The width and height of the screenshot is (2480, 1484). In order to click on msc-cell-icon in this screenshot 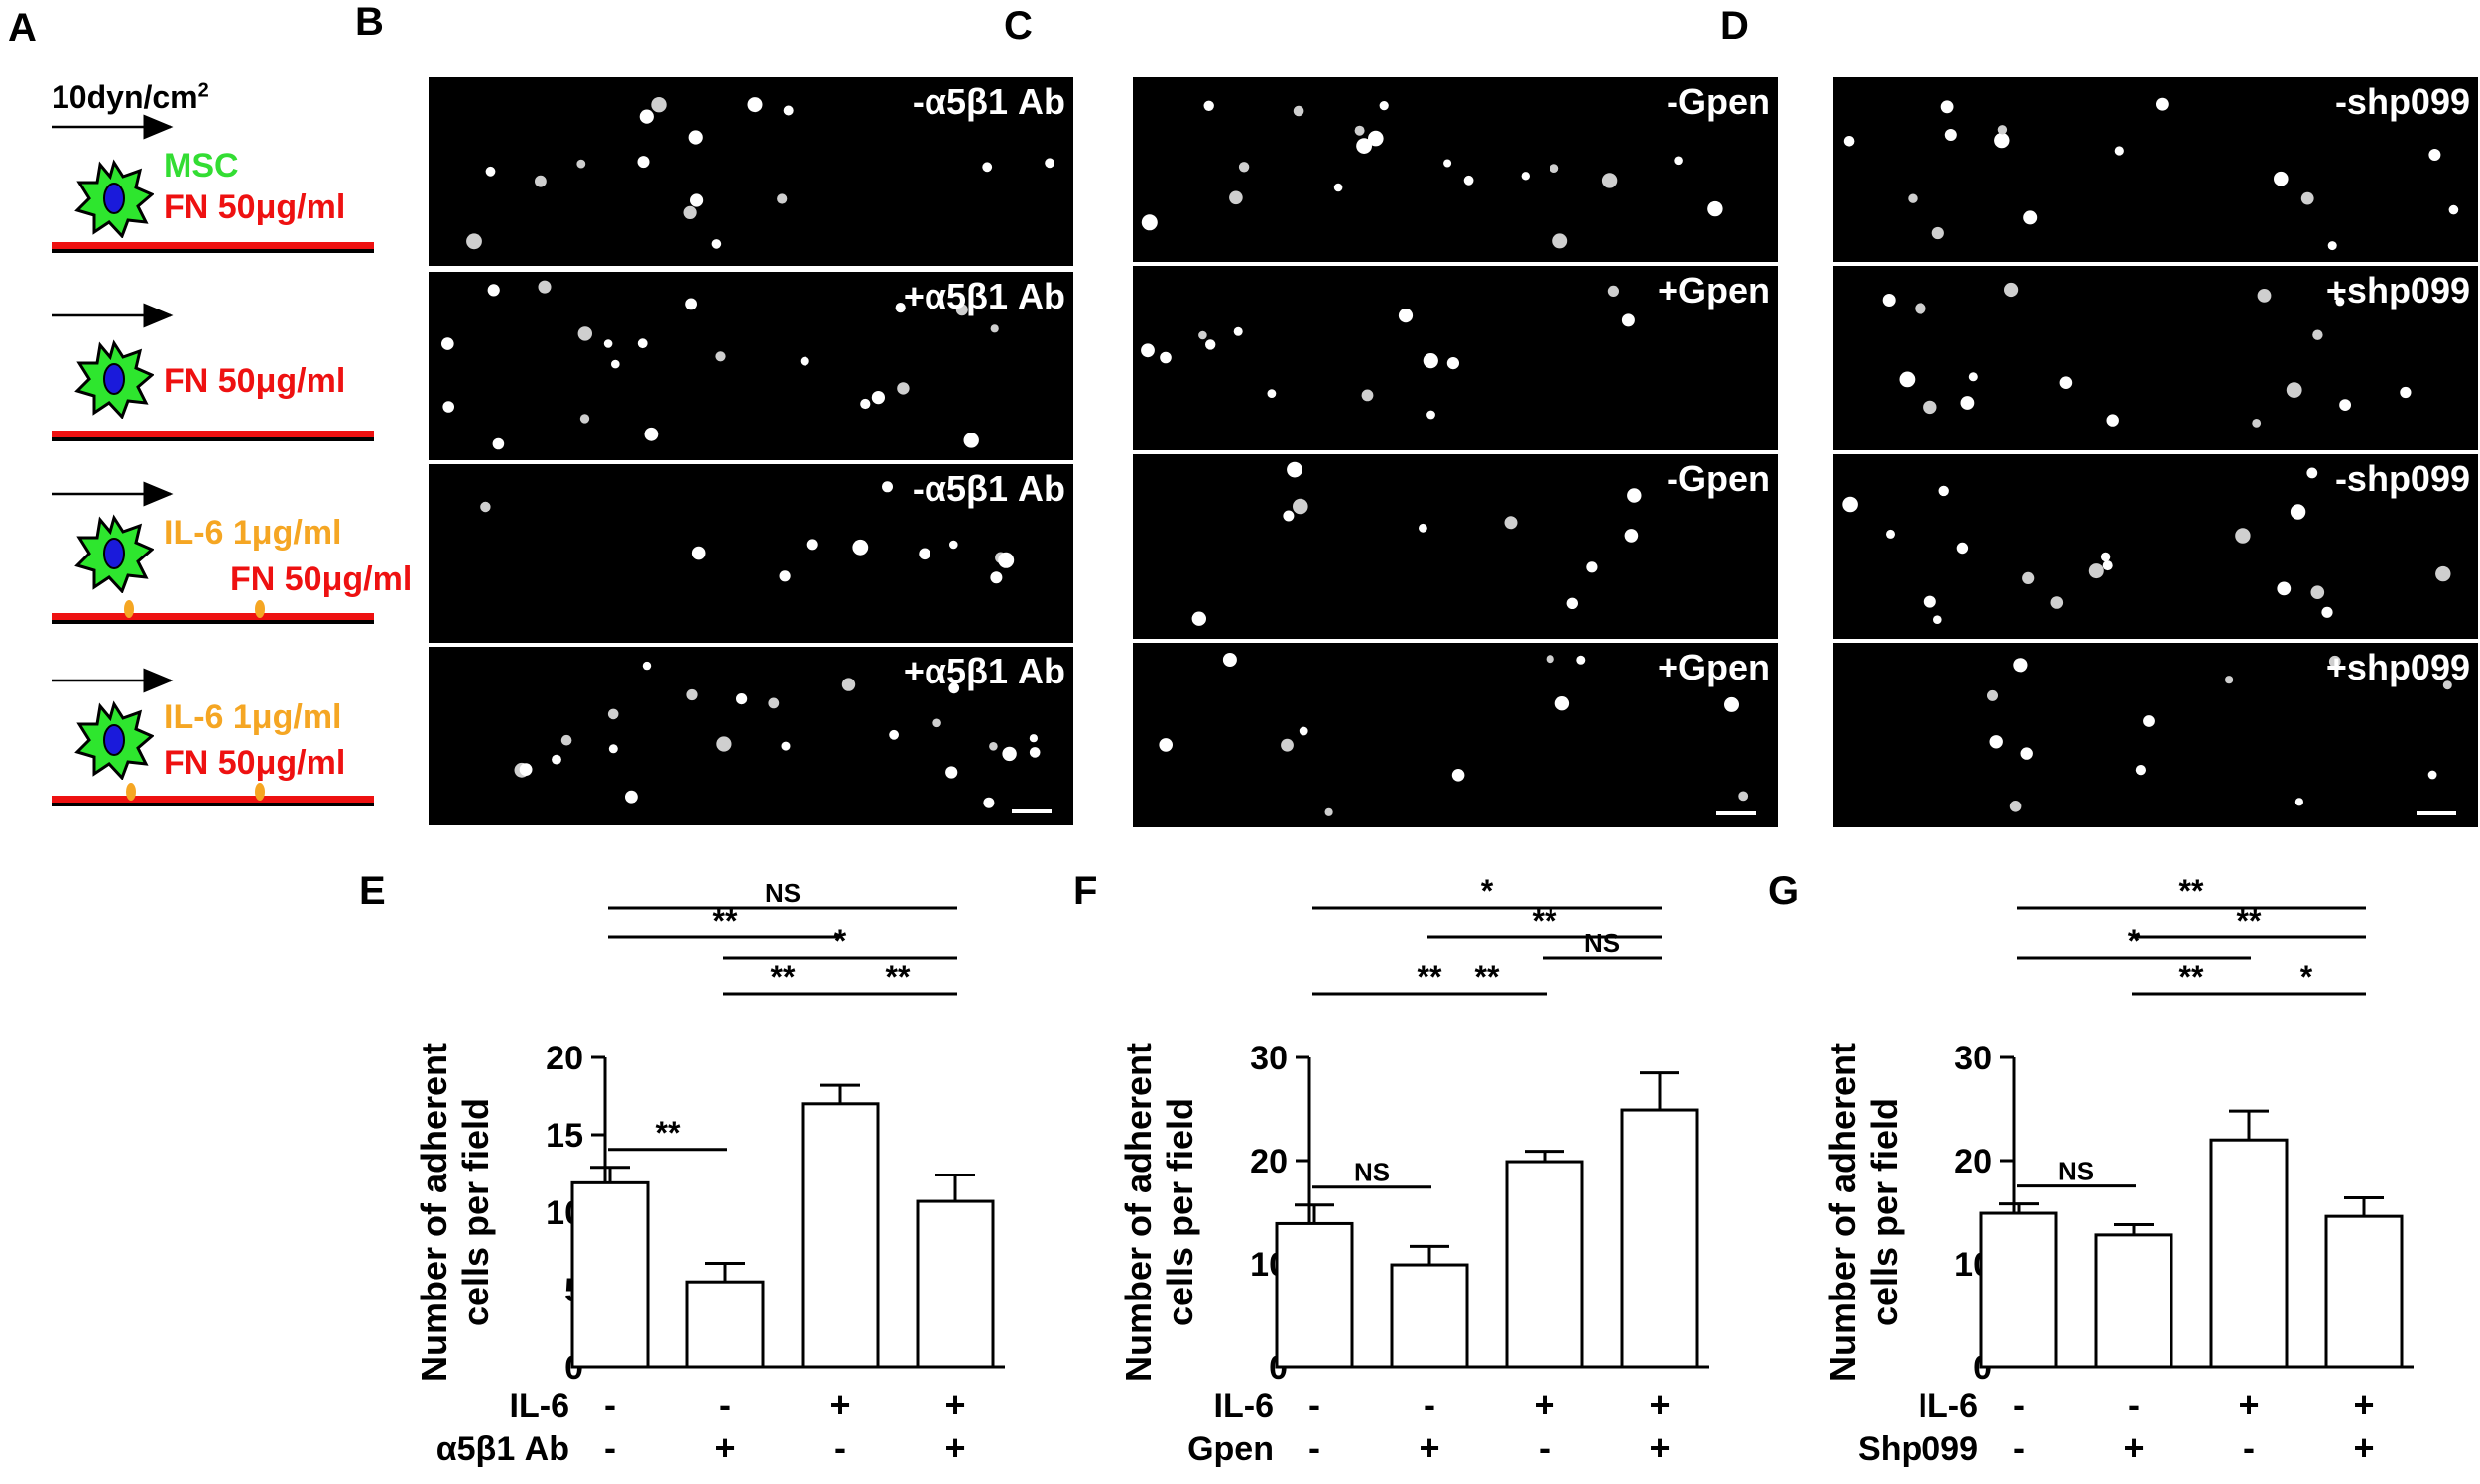, I will do `click(114, 554)`.